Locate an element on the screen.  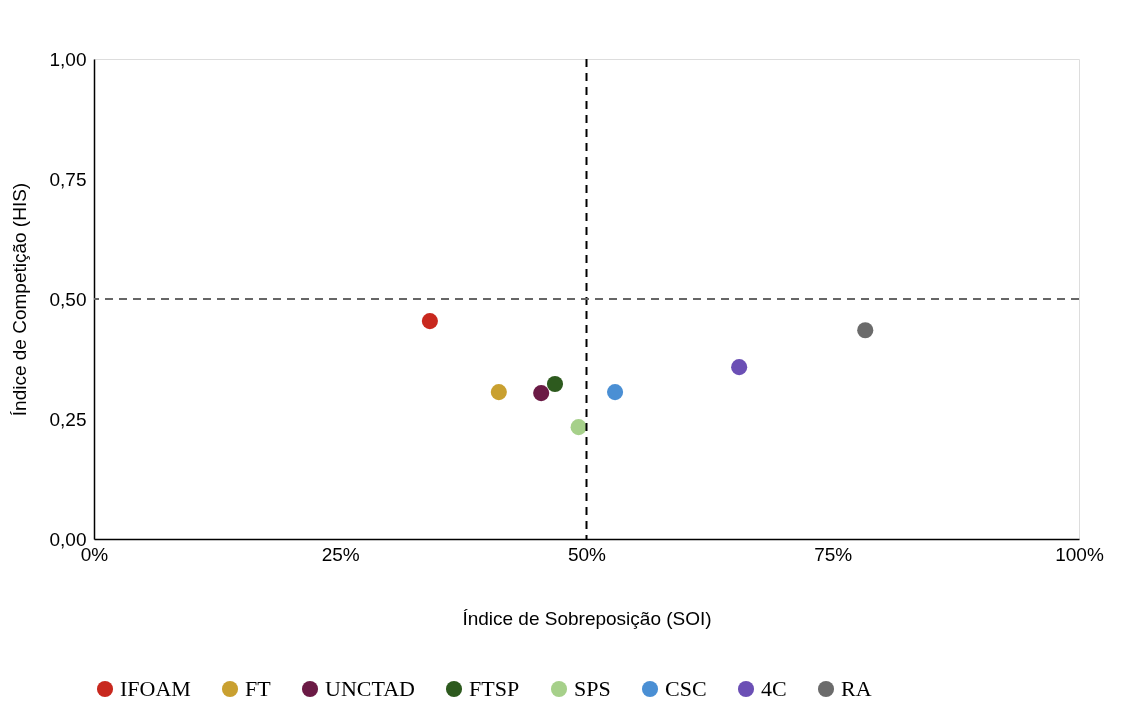
legend-label: UNCTAD is located at coordinates (370, 688).